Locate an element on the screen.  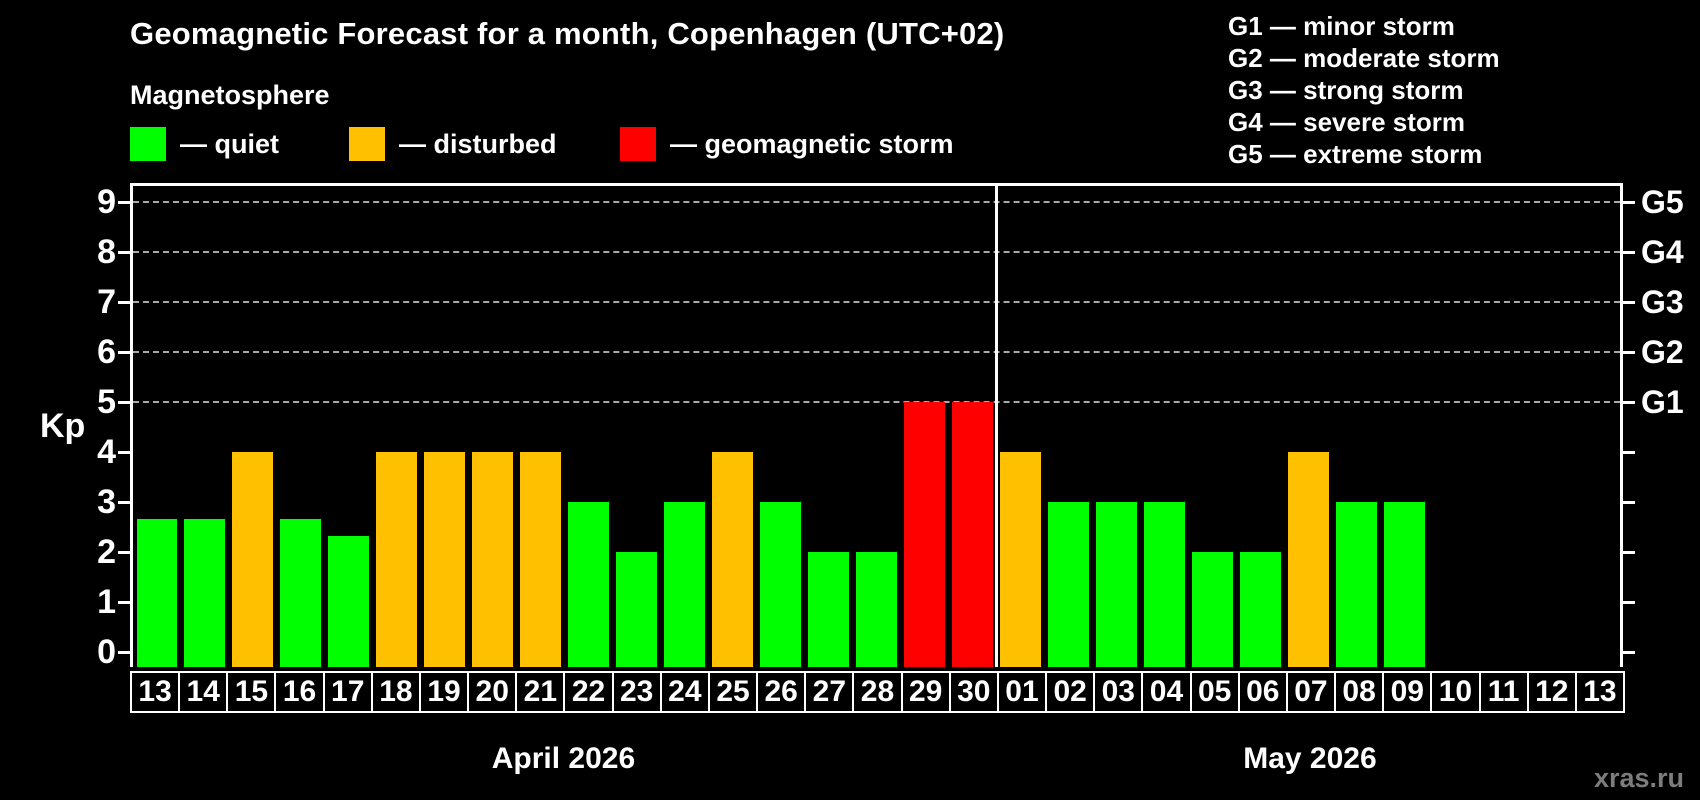
y-axis-label-6: 6 is located at coordinates (106, 352).